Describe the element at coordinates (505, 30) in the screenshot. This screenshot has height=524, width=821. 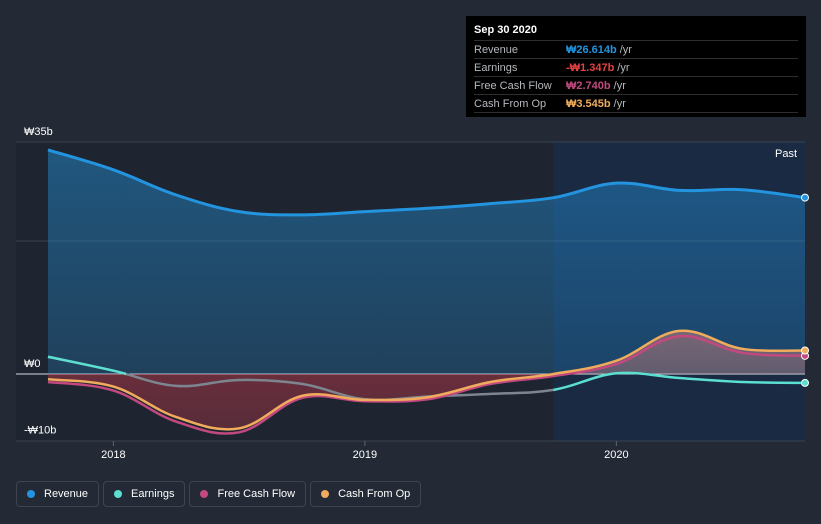
I see `tooltip-date: Sep 30 2020` at that location.